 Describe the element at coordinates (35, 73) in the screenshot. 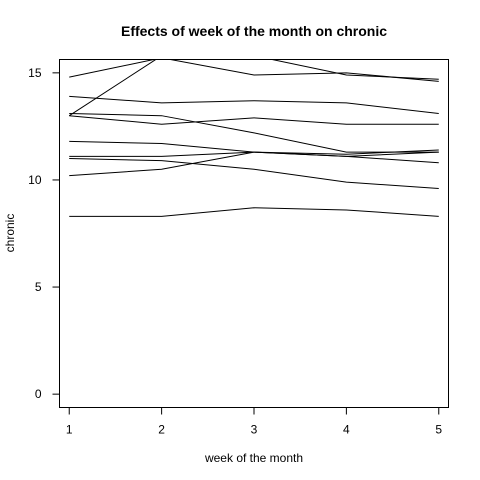

I see `y-tick-label: 15` at that location.